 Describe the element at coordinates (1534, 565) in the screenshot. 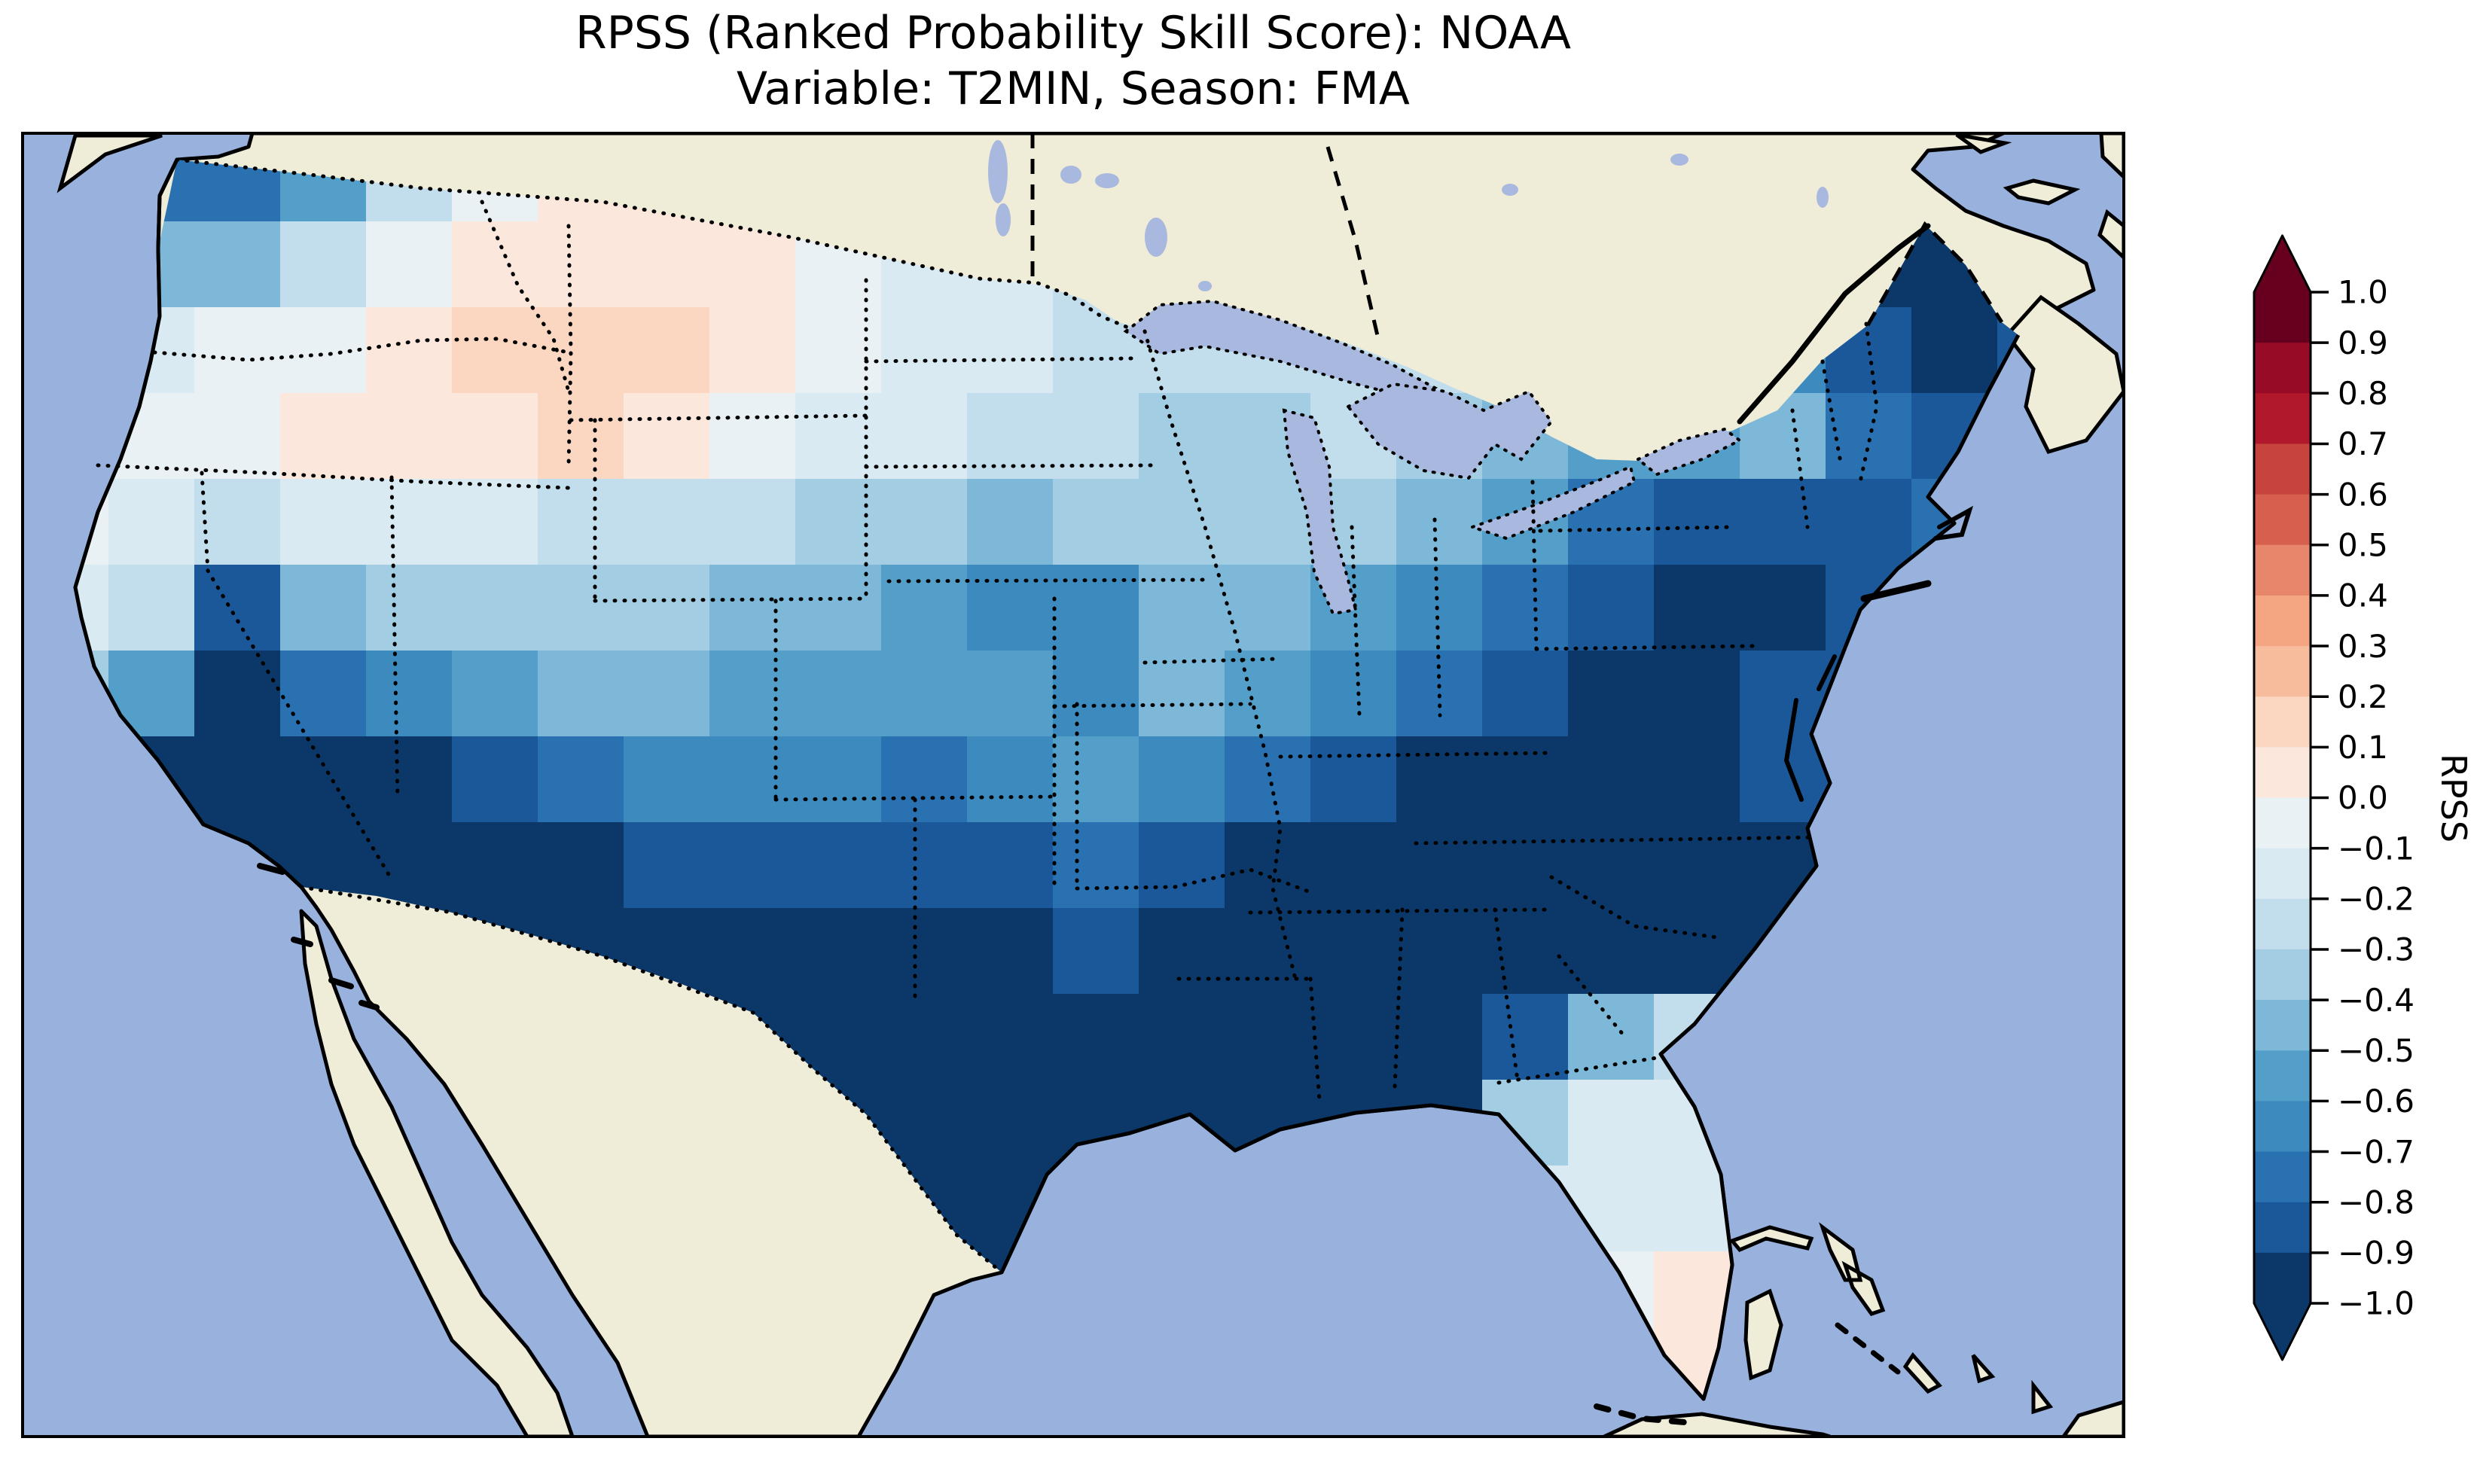

I see `oh-pa-border` at that location.